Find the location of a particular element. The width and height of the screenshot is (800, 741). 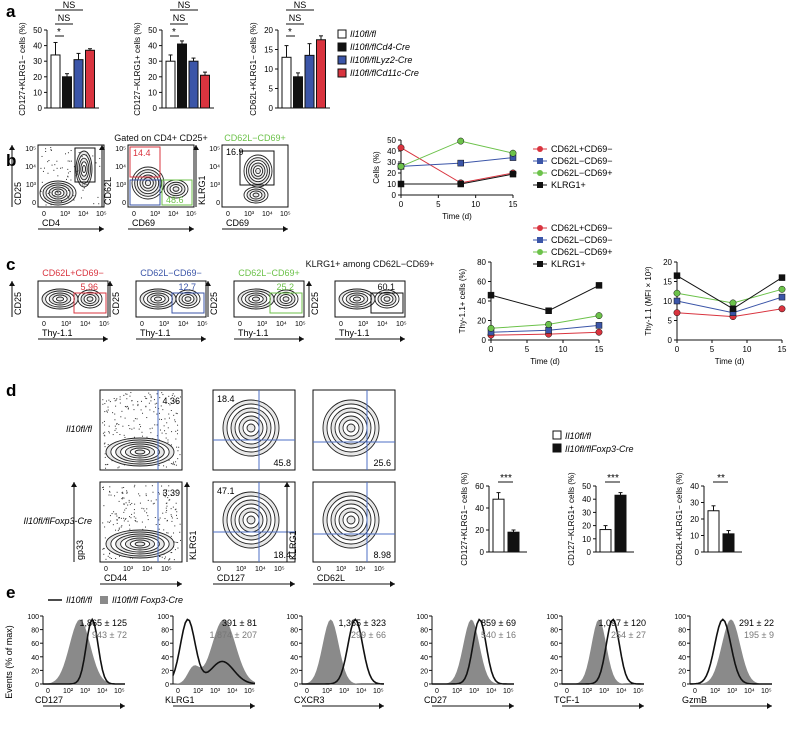

legend-marker is located at coordinates (540, 240).